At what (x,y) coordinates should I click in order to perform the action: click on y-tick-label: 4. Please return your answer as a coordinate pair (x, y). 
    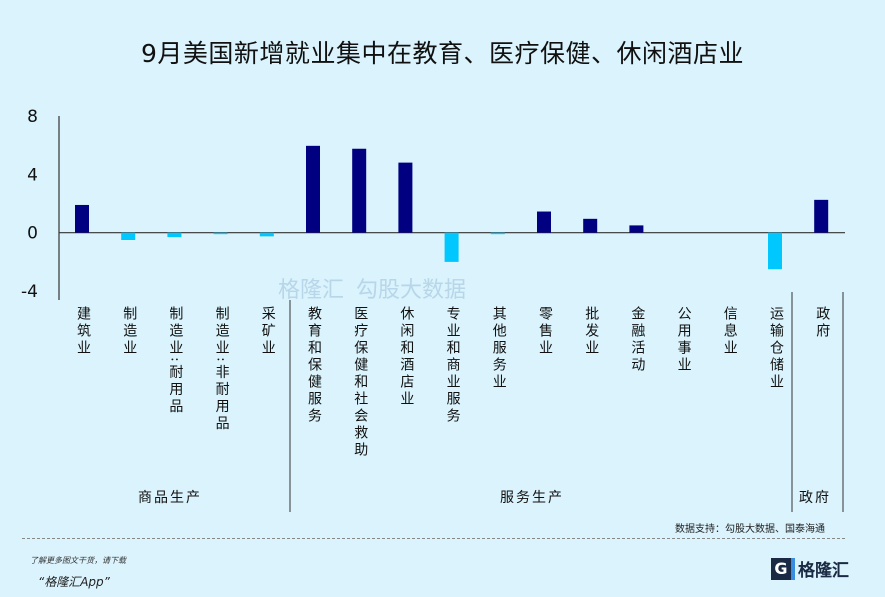
    Looking at the image, I should click on (32, 175).